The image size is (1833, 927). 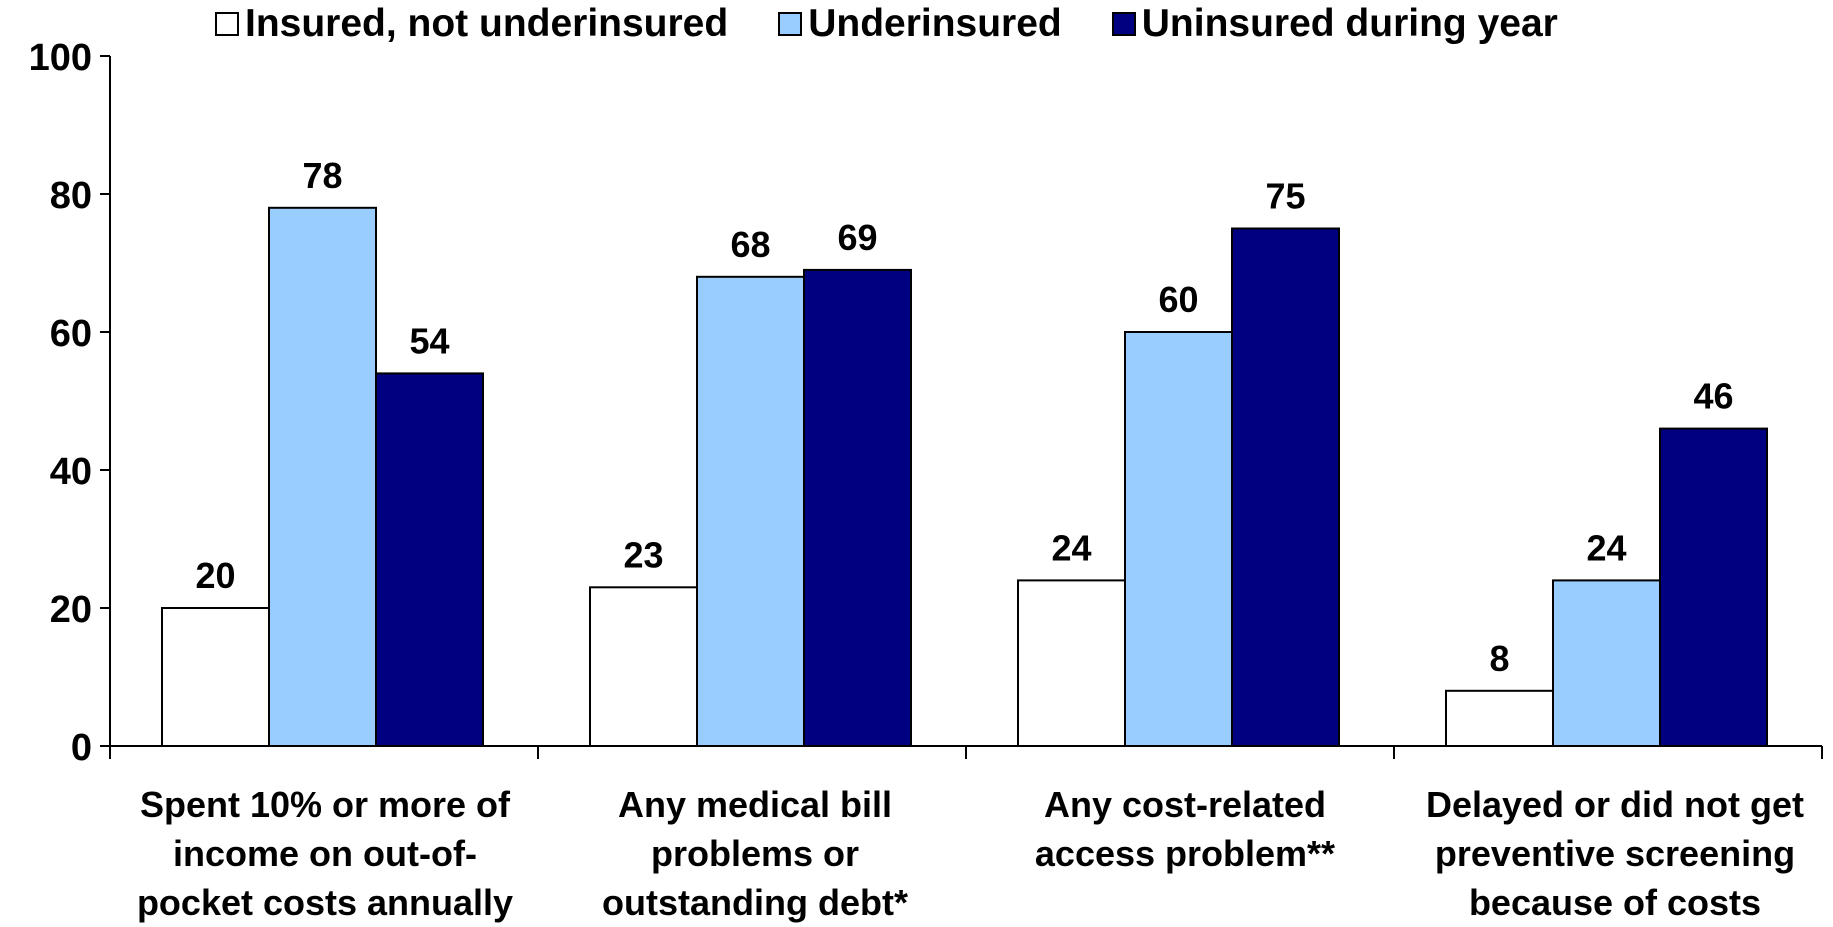 What do you see at coordinates (857, 237) in the screenshot?
I see `bar-value-label: 69` at bounding box center [857, 237].